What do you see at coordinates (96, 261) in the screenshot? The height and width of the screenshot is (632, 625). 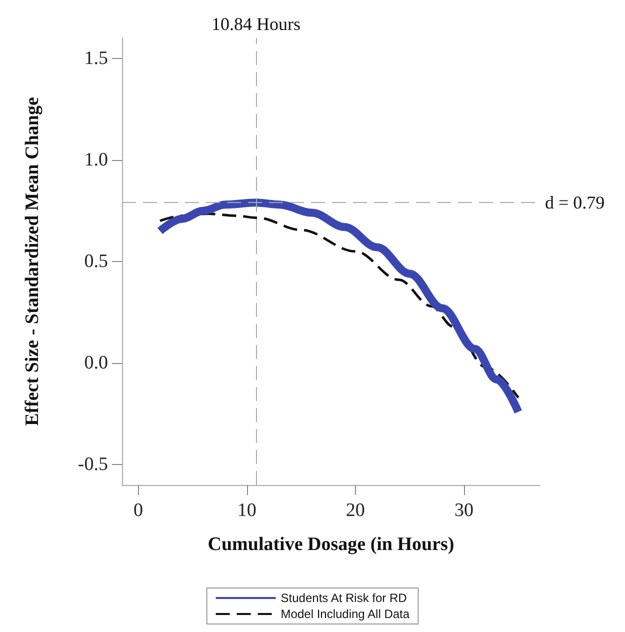 I see `y-tick-label: 0.5` at bounding box center [96, 261].